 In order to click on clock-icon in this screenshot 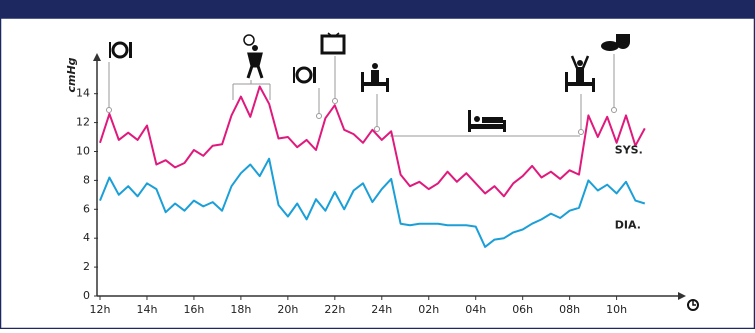, I will do `click(693, 305)`.